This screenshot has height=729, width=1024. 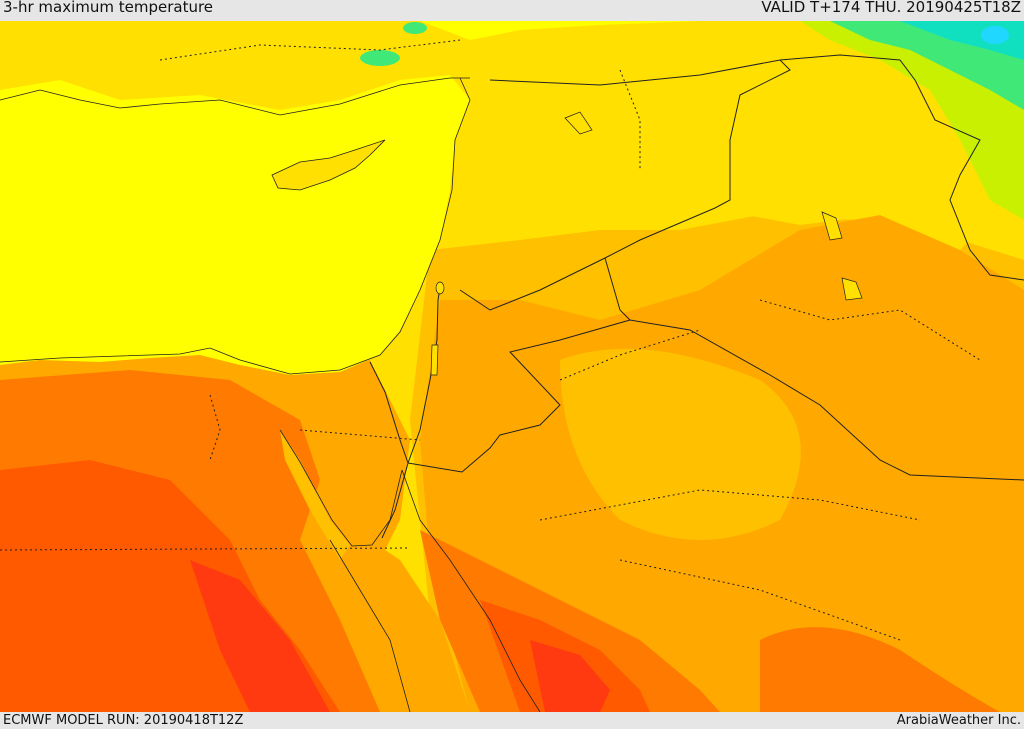 I want to click on east-extreme, so click(x=880, y=669).